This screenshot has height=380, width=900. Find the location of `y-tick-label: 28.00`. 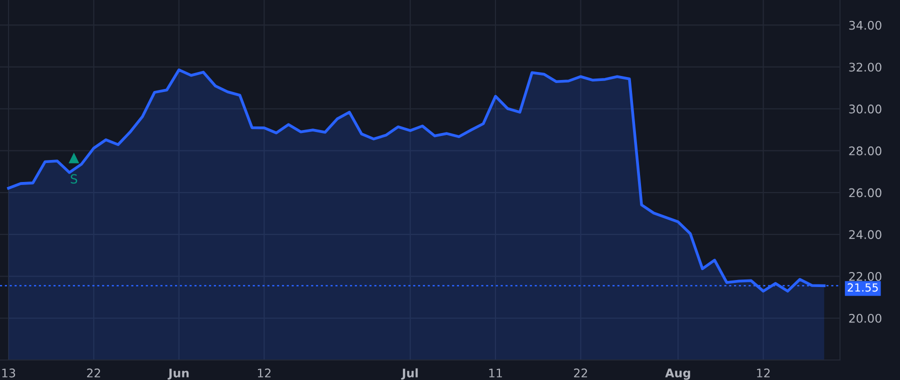

y-tick-label: 28.00 is located at coordinates (865, 151).